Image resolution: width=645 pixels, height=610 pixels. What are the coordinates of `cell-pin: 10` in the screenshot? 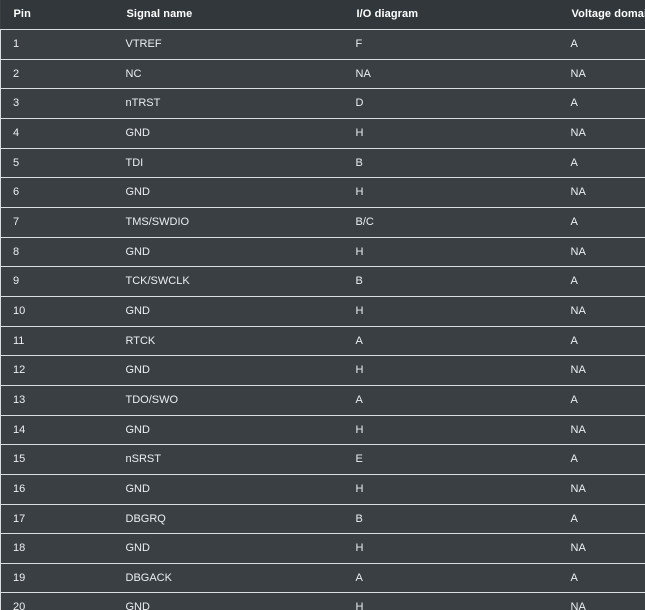 It's located at (19, 310).